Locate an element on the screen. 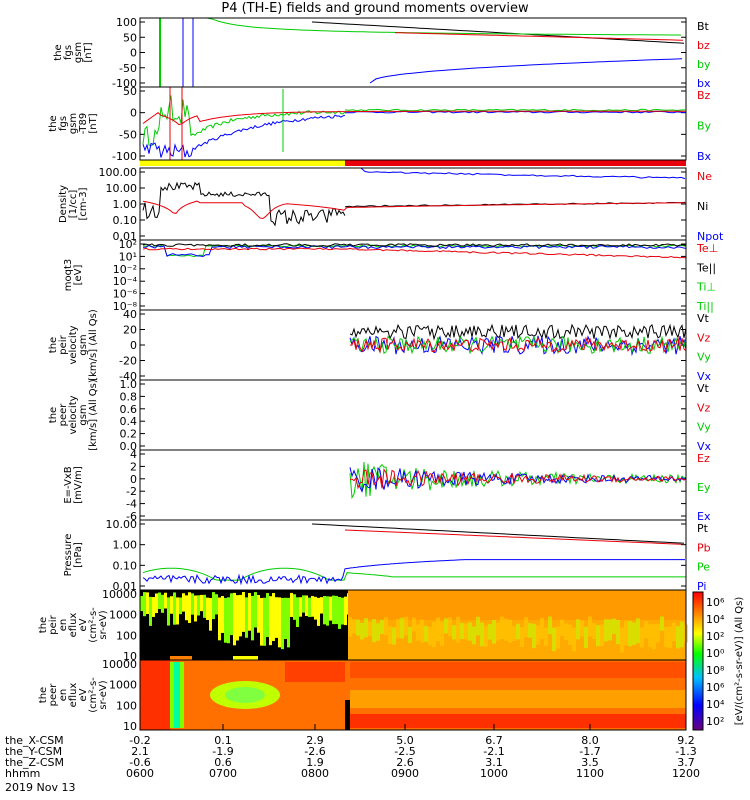 Image resolution: width=750 pixels, height=800 pixels. x-axis-row-label: hhmm is located at coordinates (22, 773).